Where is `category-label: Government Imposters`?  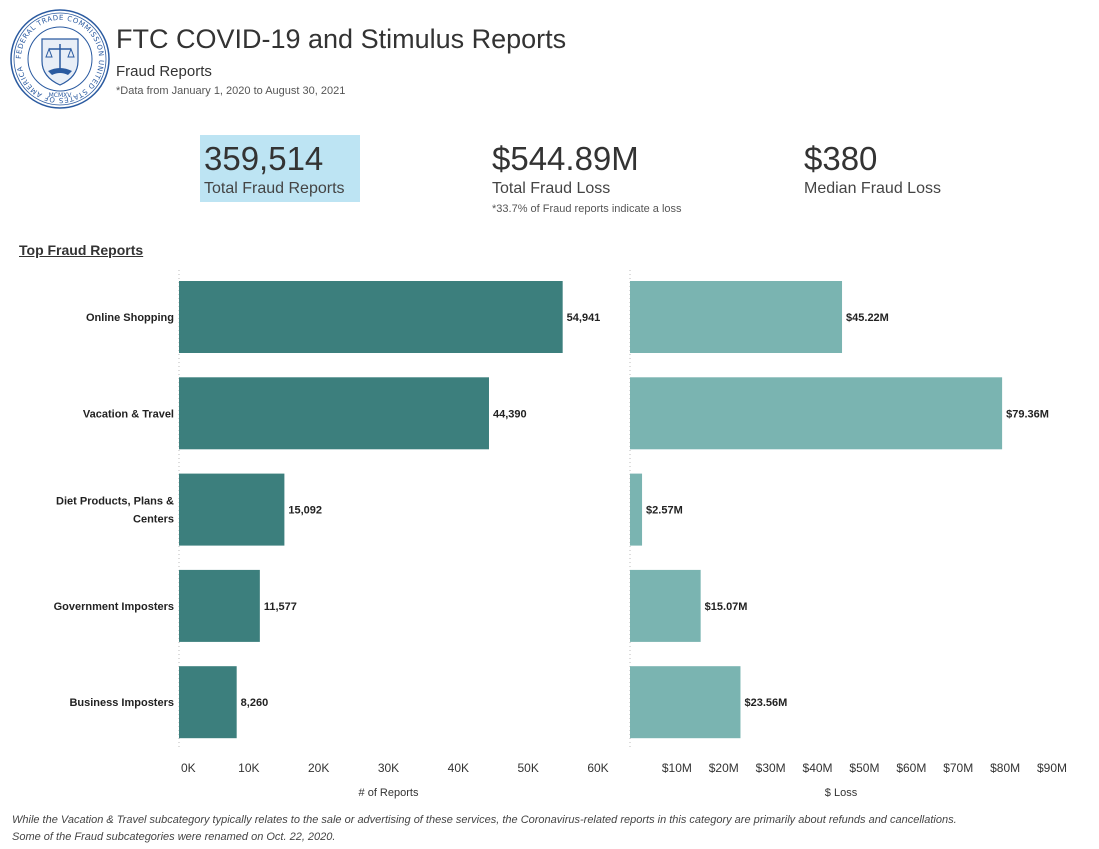
category-label: Government Imposters is located at coordinates (114, 607).